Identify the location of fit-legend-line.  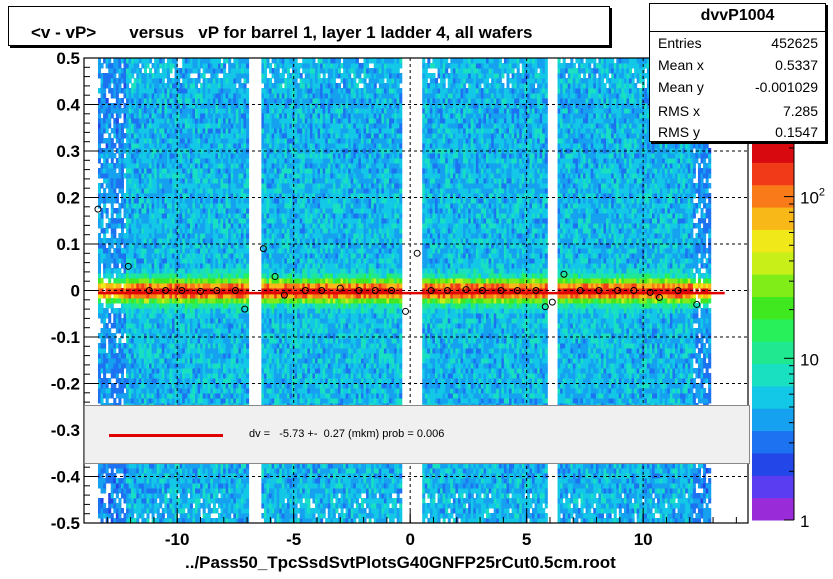
(166, 435).